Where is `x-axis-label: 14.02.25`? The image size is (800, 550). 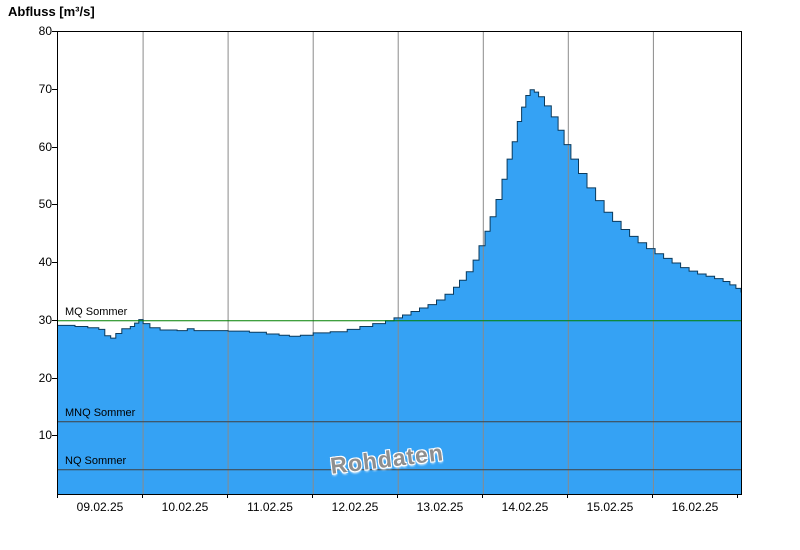 x-axis-label: 14.02.25 is located at coordinates (525, 507).